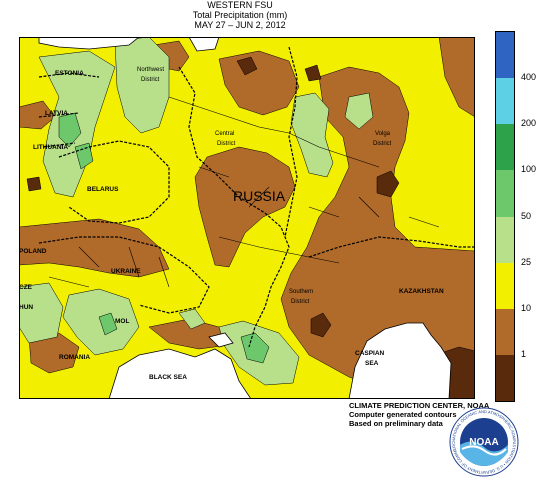 The height and width of the screenshot is (482, 544). I want to click on precip-green-nw, so click(142, 85).